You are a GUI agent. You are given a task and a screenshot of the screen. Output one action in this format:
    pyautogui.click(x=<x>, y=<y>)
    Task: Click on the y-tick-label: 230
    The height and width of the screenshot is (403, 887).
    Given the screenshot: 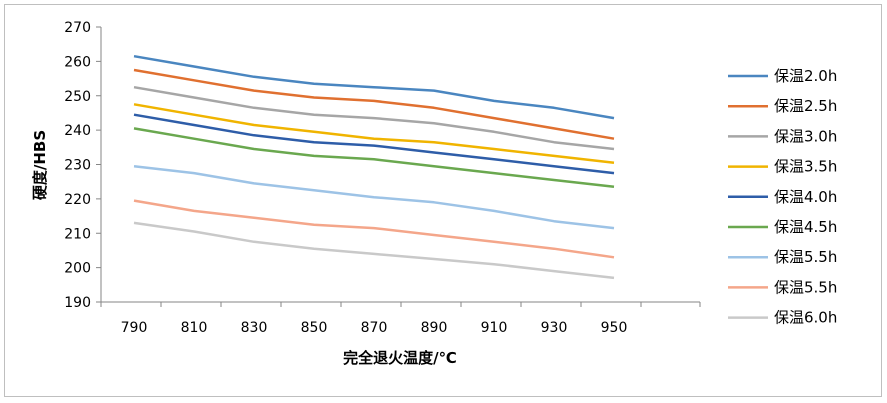 What is the action you would take?
    pyautogui.click(x=77, y=166)
    